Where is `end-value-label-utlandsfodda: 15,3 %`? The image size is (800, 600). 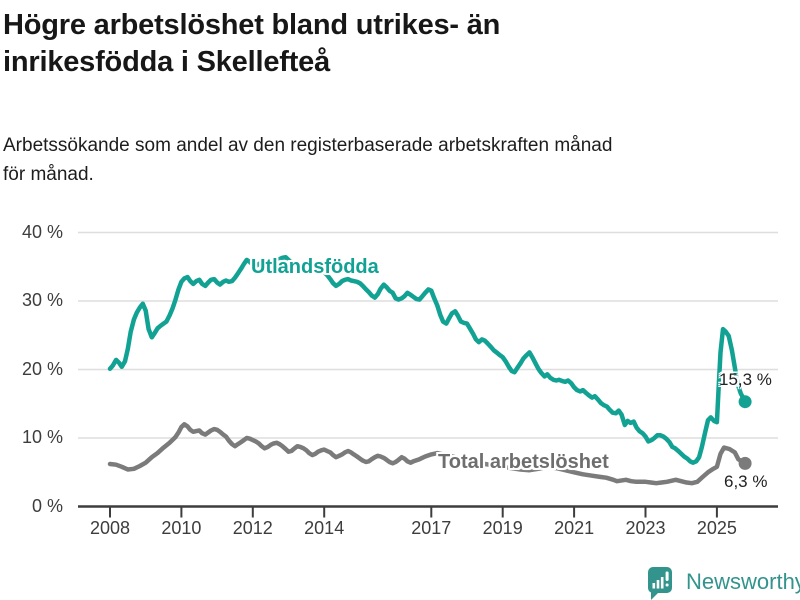
end-value-label-utlandsfodda: 15,3 % is located at coordinates (745, 379).